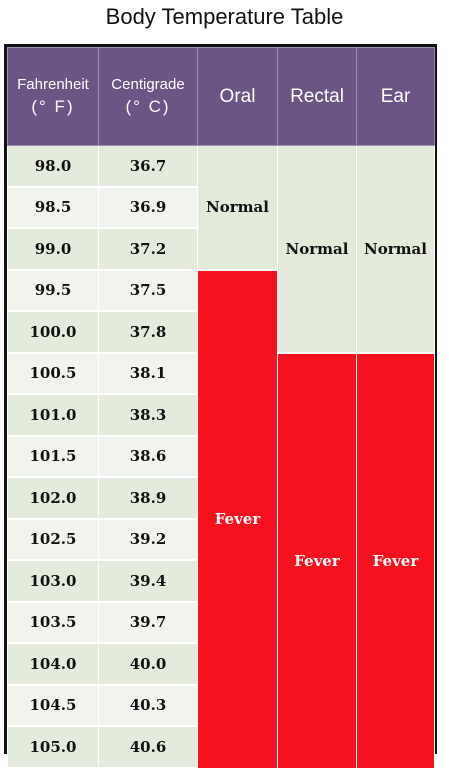 This screenshot has height=769, width=449. What do you see at coordinates (148, 290) in the screenshot?
I see `centigrade-cell: 37.5` at bounding box center [148, 290].